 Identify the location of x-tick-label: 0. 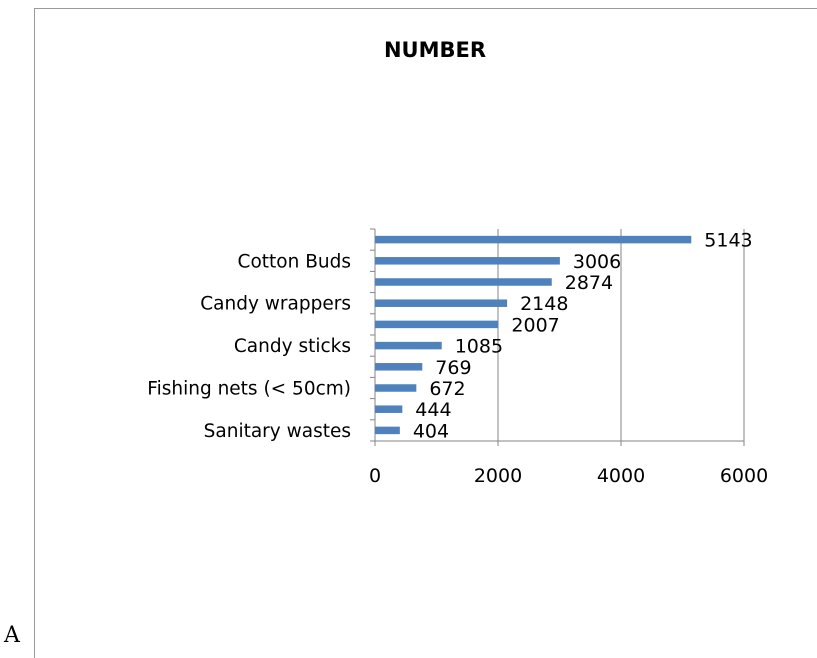
(375, 476).